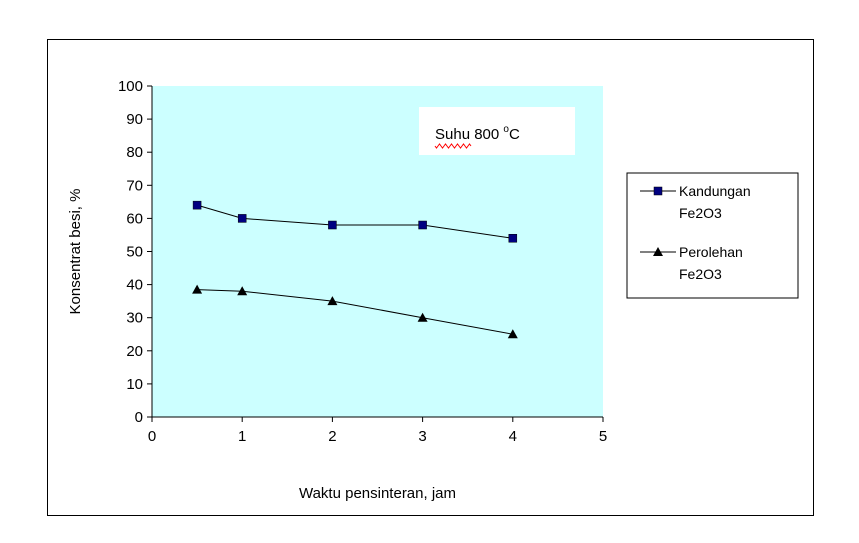 The image size is (859, 543). I want to click on y-tick-label: 10, so click(134, 384).